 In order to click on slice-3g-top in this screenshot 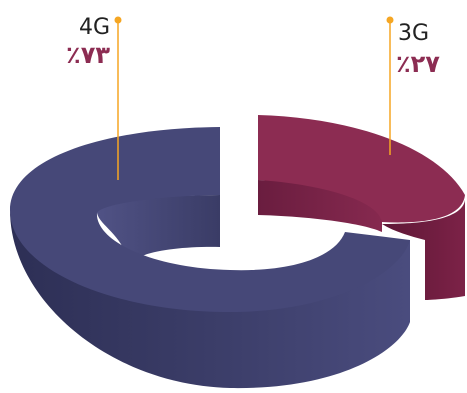, I will do `click(361, 169)`.